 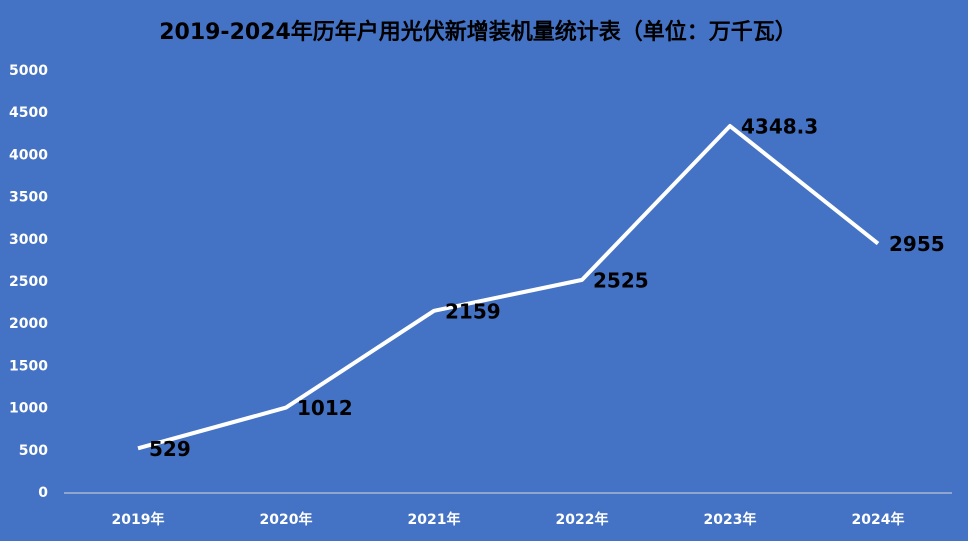 I want to click on x-tick-label: 2022年, so click(x=582, y=519).